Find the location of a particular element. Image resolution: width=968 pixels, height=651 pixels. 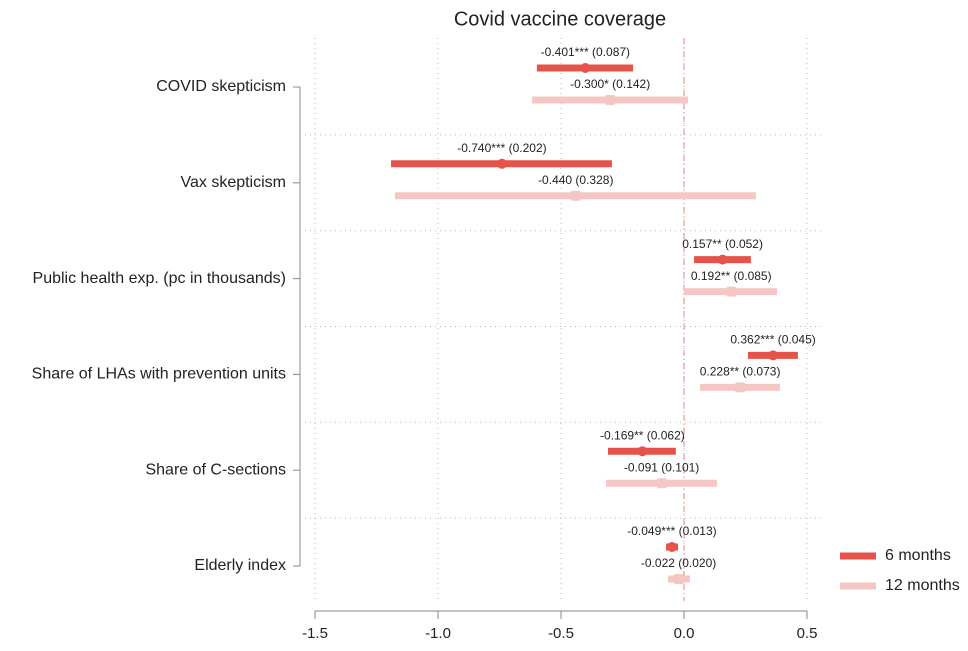

value-label: 0.157** (0.052) is located at coordinates (722, 244).